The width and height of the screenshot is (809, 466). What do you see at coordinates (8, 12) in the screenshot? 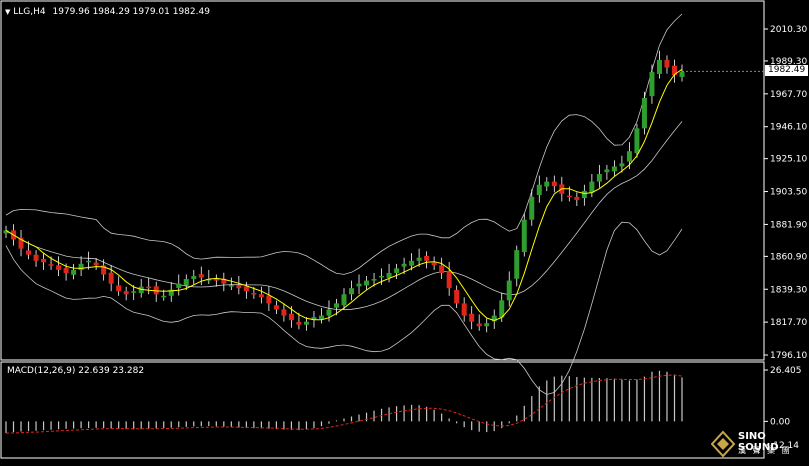
I see `dropdown-triangle-icon: ▼` at bounding box center [8, 12].